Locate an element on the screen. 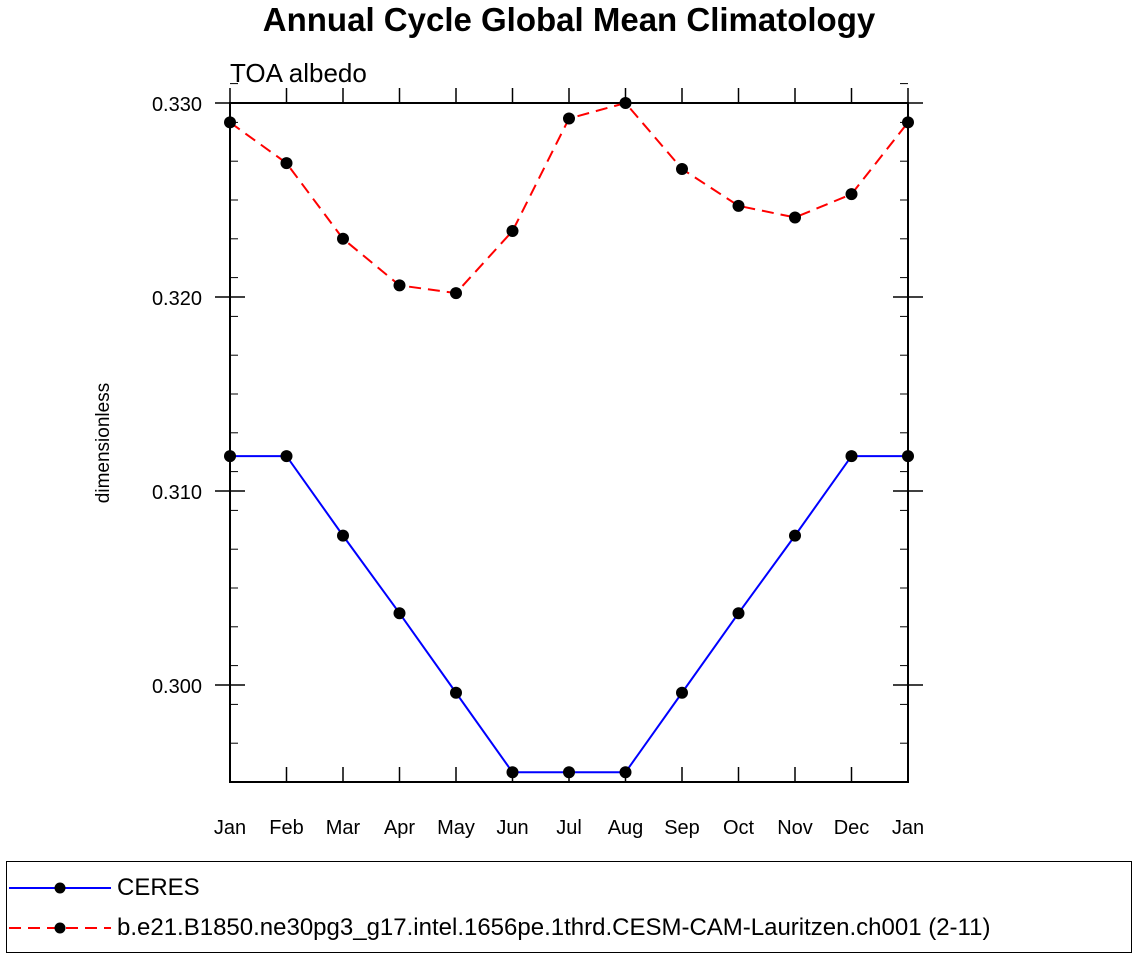 This screenshot has width=1138, height=958. x-tick-label: Aug is located at coordinates (626, 828).